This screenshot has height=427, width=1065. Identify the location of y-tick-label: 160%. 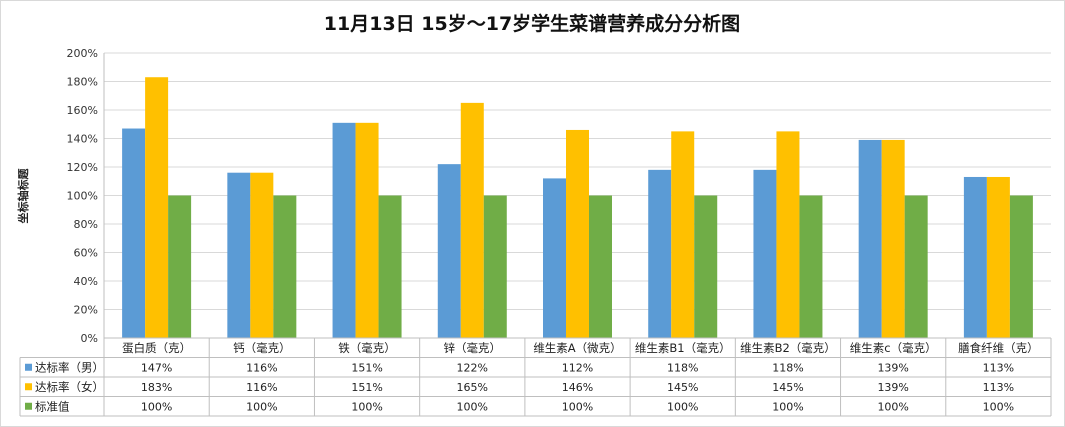
(82, 110).